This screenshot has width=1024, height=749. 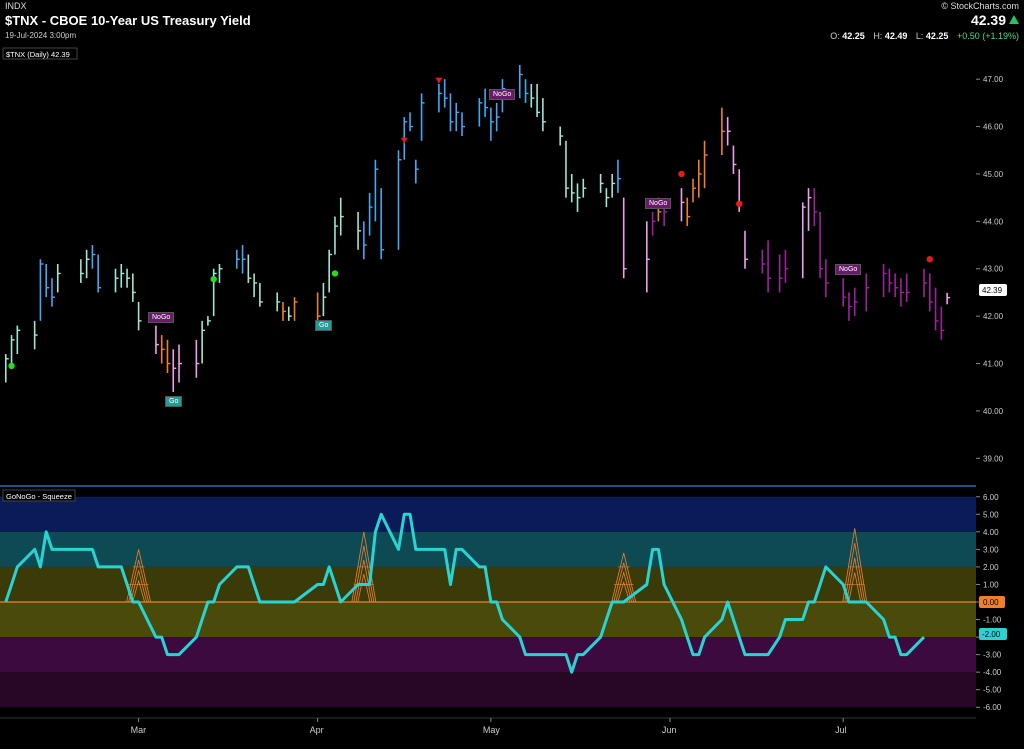 I want to click on open-label: O:, so click(x=835, y=36).